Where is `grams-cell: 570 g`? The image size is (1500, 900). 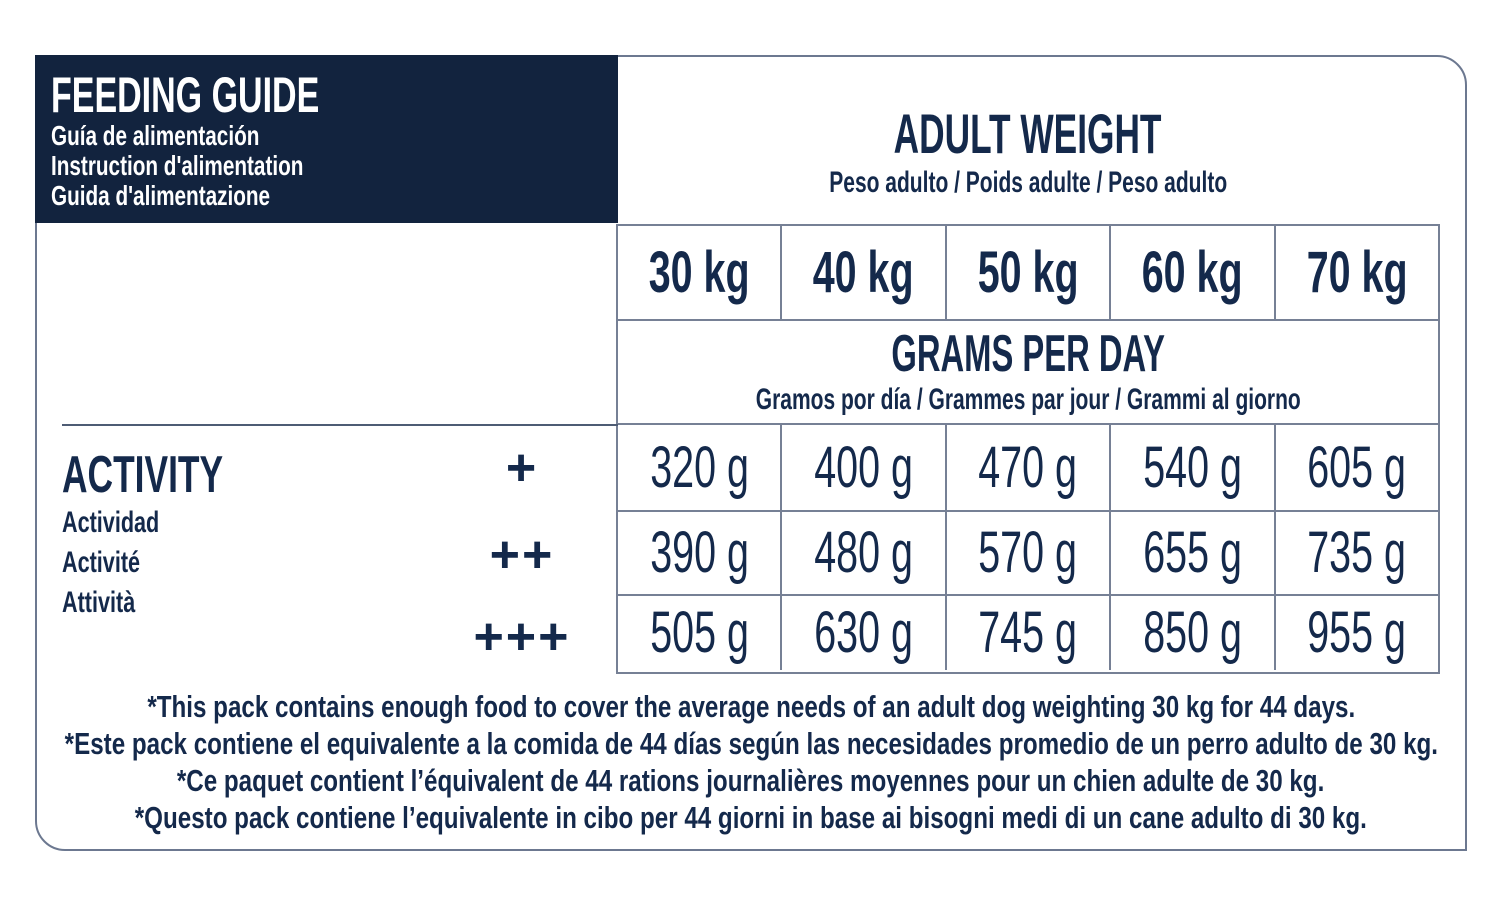
grams-cell: 570 g is located at coordinates (1026, 553).